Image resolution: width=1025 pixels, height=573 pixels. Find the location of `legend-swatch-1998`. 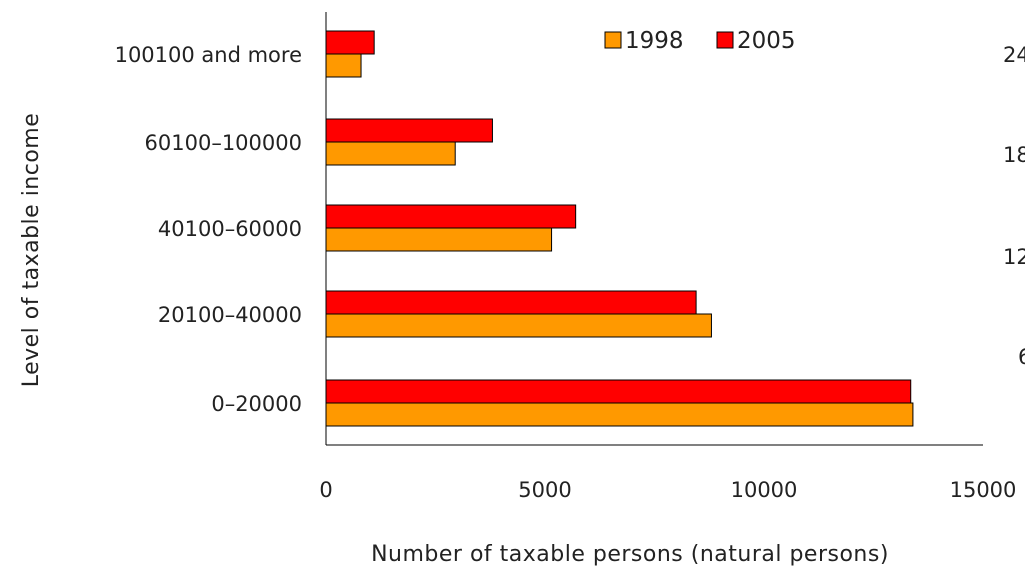

legend-swatch-1998 is located at coordinates (613, 40).